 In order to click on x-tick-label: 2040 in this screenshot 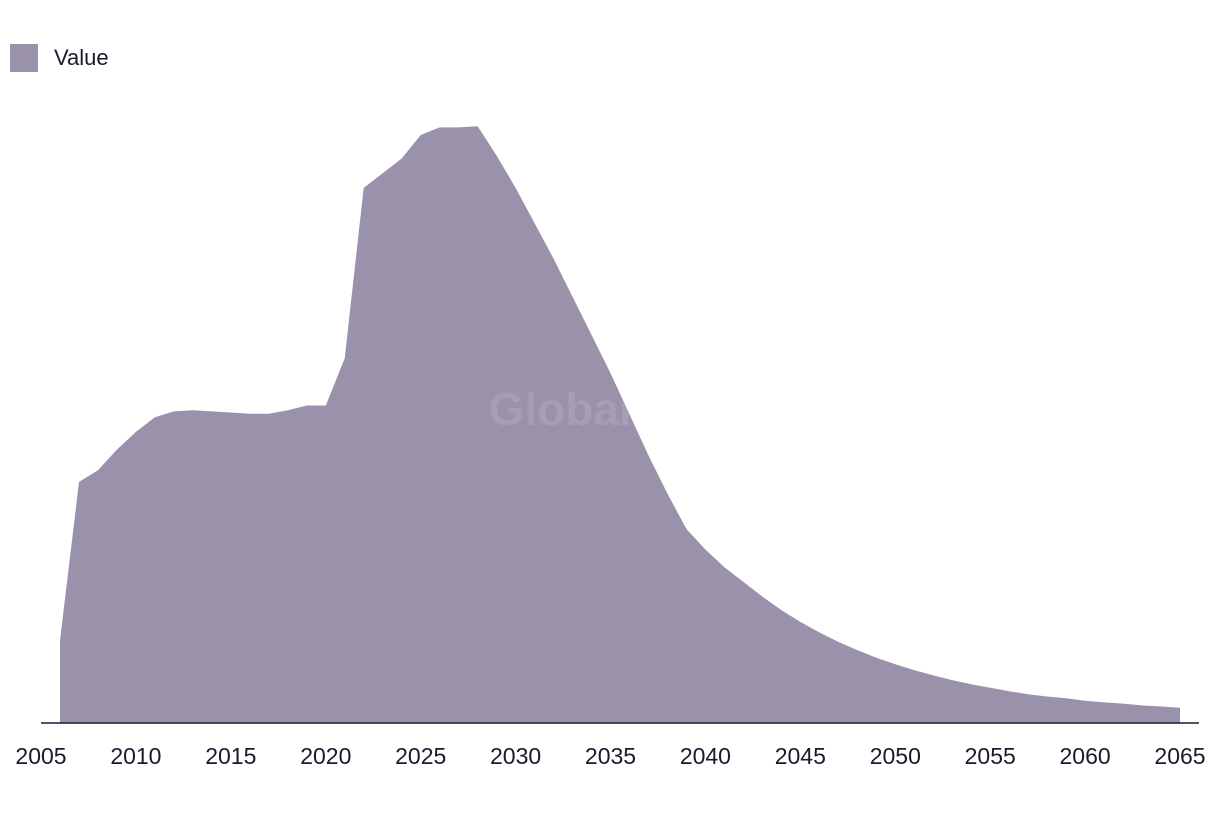, I will do `click(705, 756)`.